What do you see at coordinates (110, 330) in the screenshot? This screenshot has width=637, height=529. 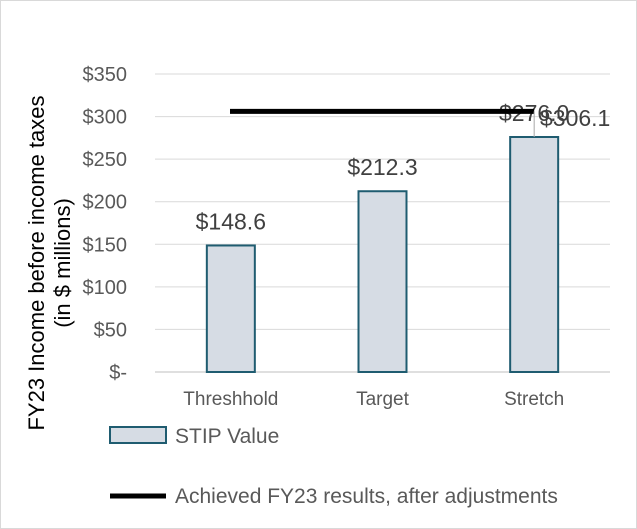 I see `y-tick-label: $50` at bounding box center [110, 330].